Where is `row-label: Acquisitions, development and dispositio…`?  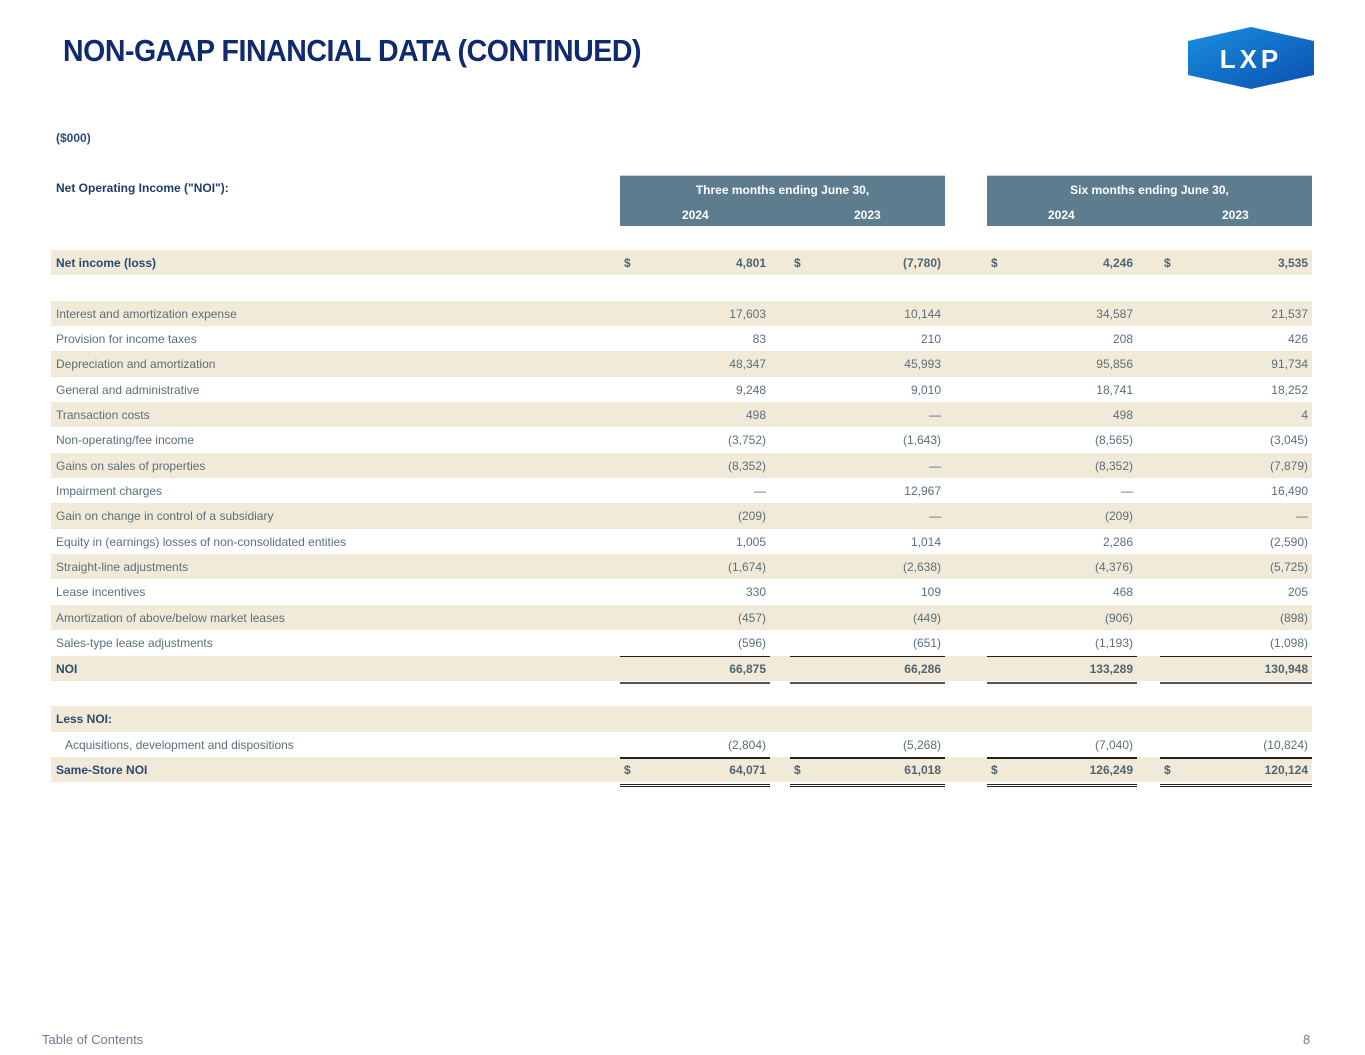 row-label: Acquisitions, development and dispositio… is located at coordinates (179, 744).